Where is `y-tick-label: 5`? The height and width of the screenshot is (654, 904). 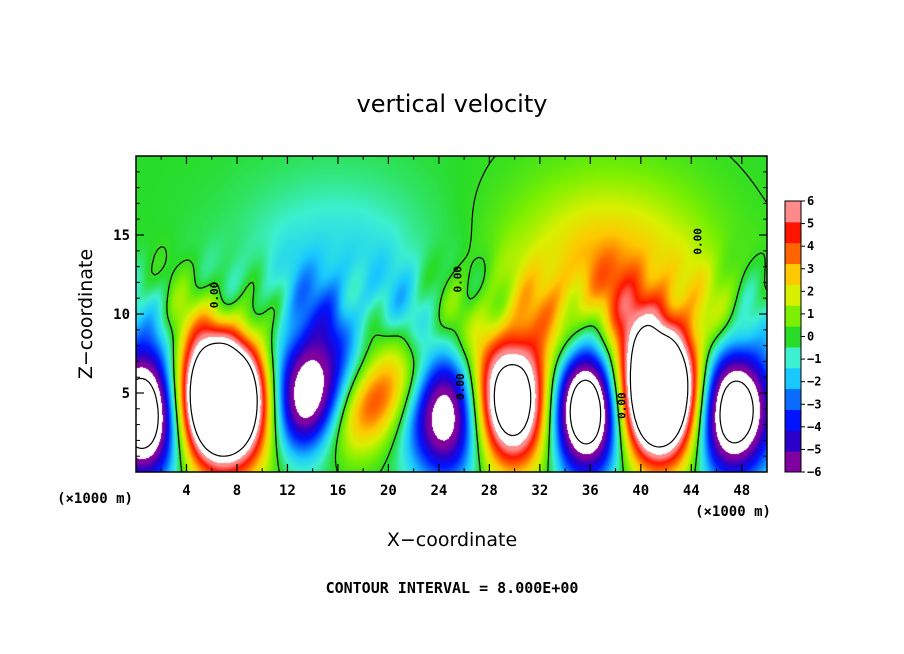
y-tick-label: 5 is located at coordinates (126, 394).